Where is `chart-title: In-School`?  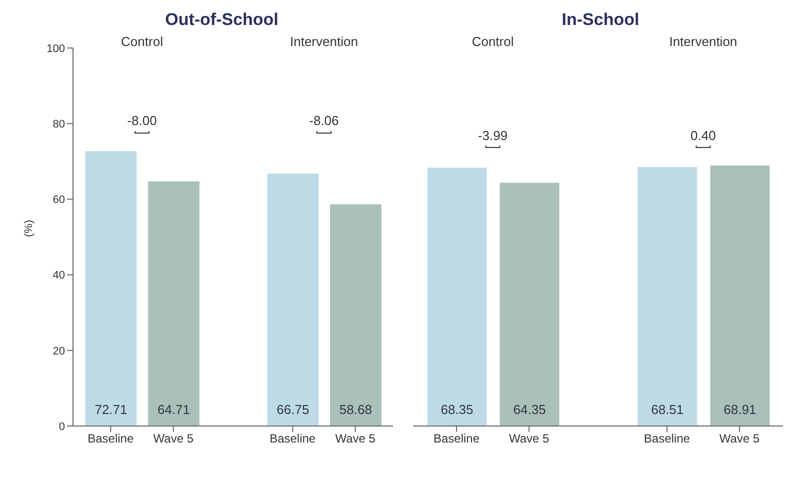
chart-title: In-School is located at coordinates (600, 20).